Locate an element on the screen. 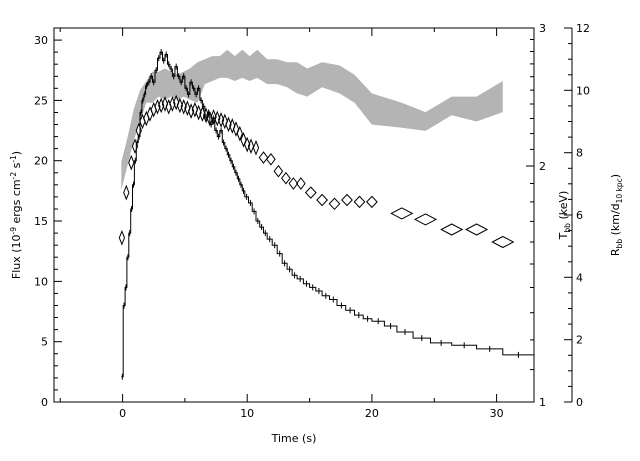  y3-tick-label: 12 is located at coordinates (583, 28).